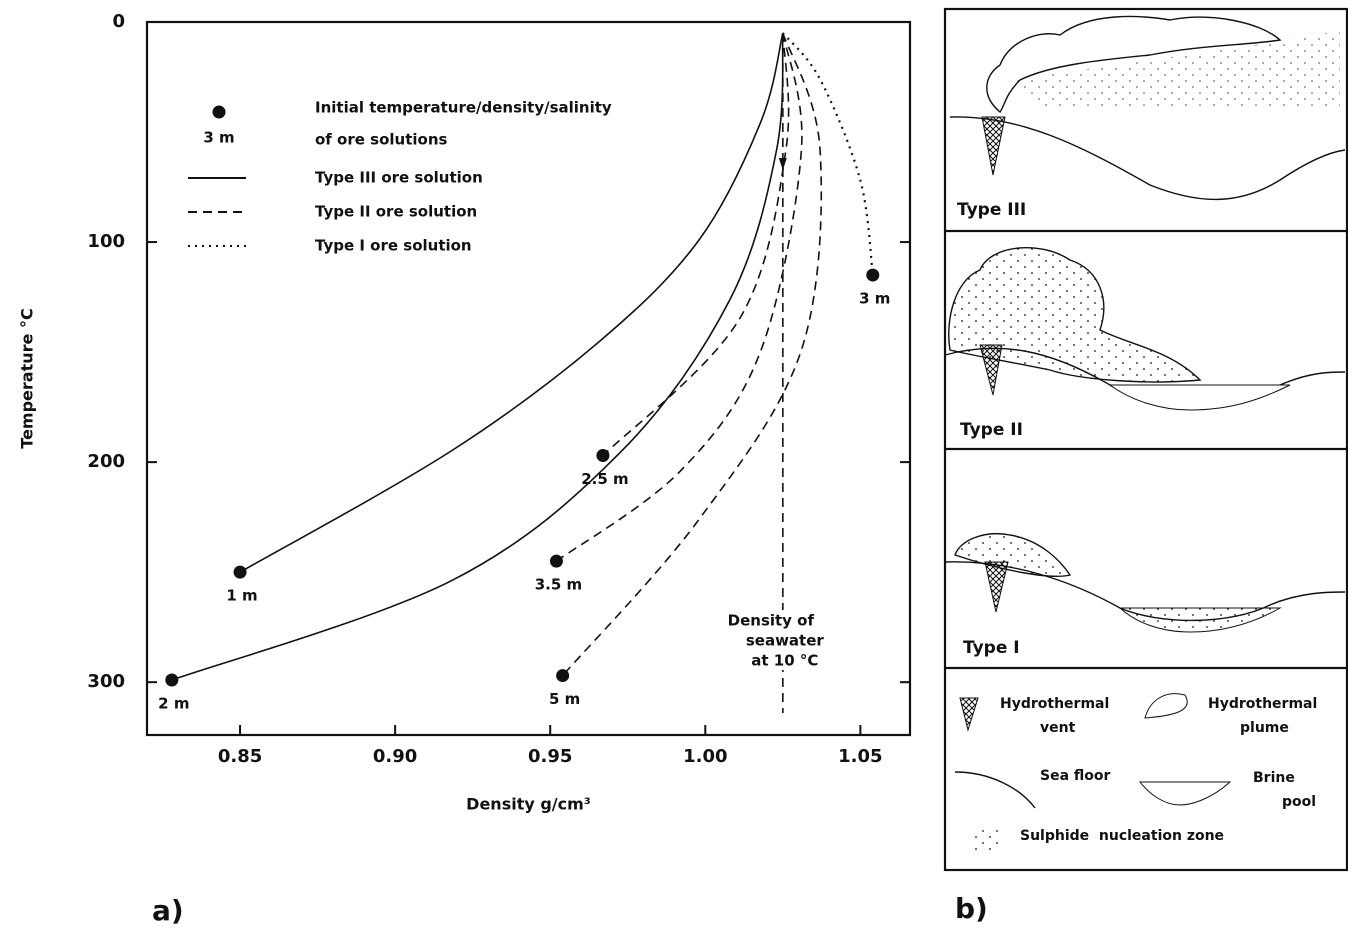  I want to click on legend-text: plume, so click(1264, 728).